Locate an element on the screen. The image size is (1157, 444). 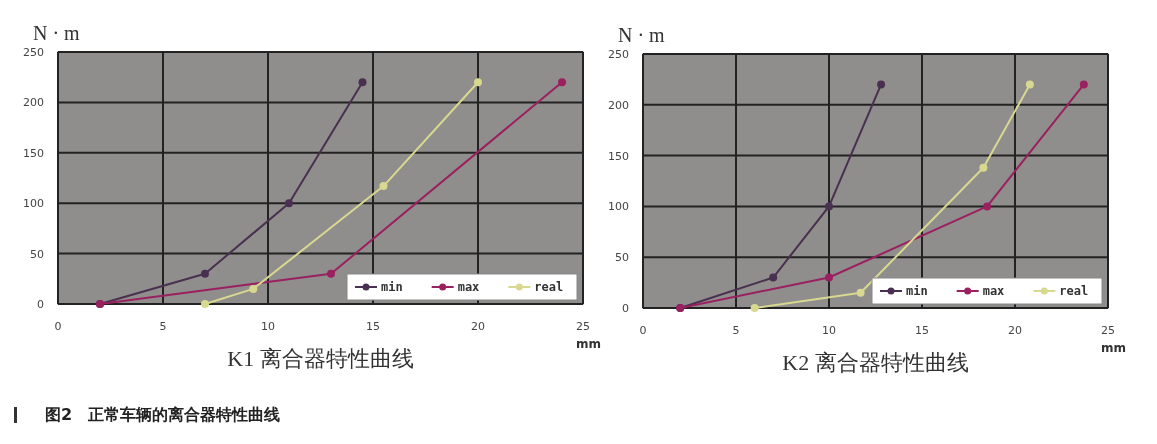
caption: 图2 正常车辆的离合器特性曲线 is located at coordinates (163, 414).